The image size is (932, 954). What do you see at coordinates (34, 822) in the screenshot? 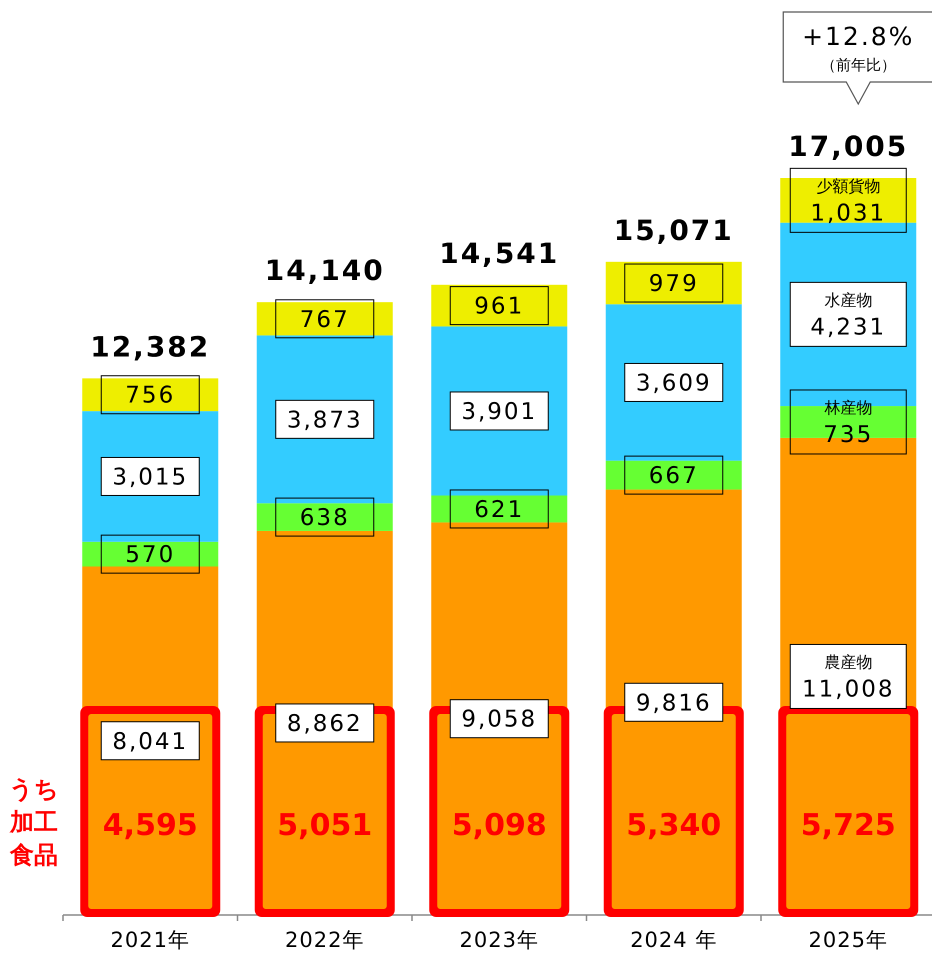
I see `text: うち加工食品` at bounding box center [34, 822].